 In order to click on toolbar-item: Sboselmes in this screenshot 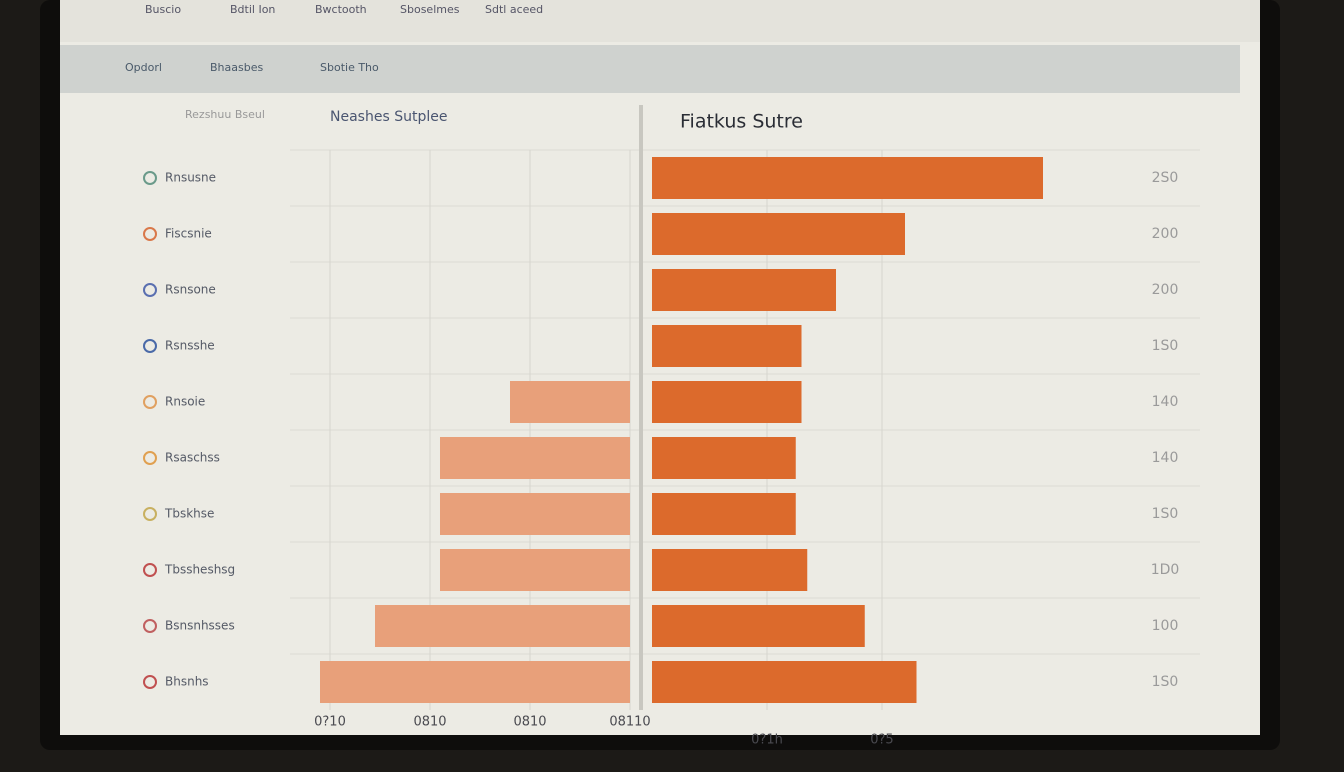, I will do `click(430, 9)`.